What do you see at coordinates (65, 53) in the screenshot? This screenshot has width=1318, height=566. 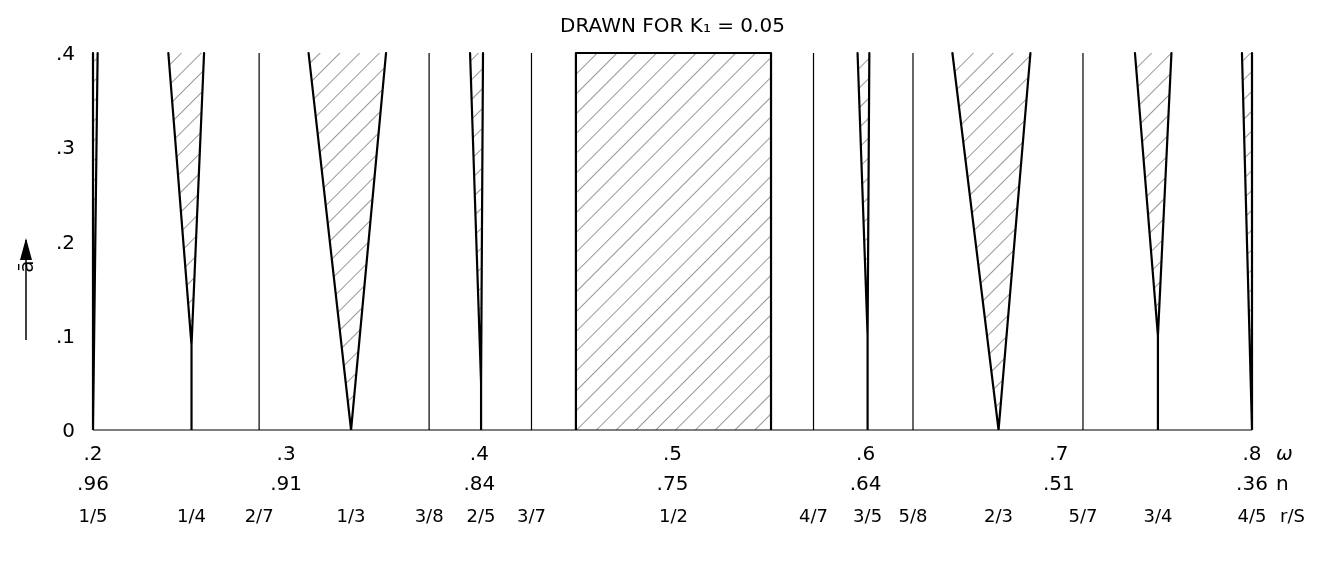 I see `y-tick-label: .4` at bounding box center [65, 53].